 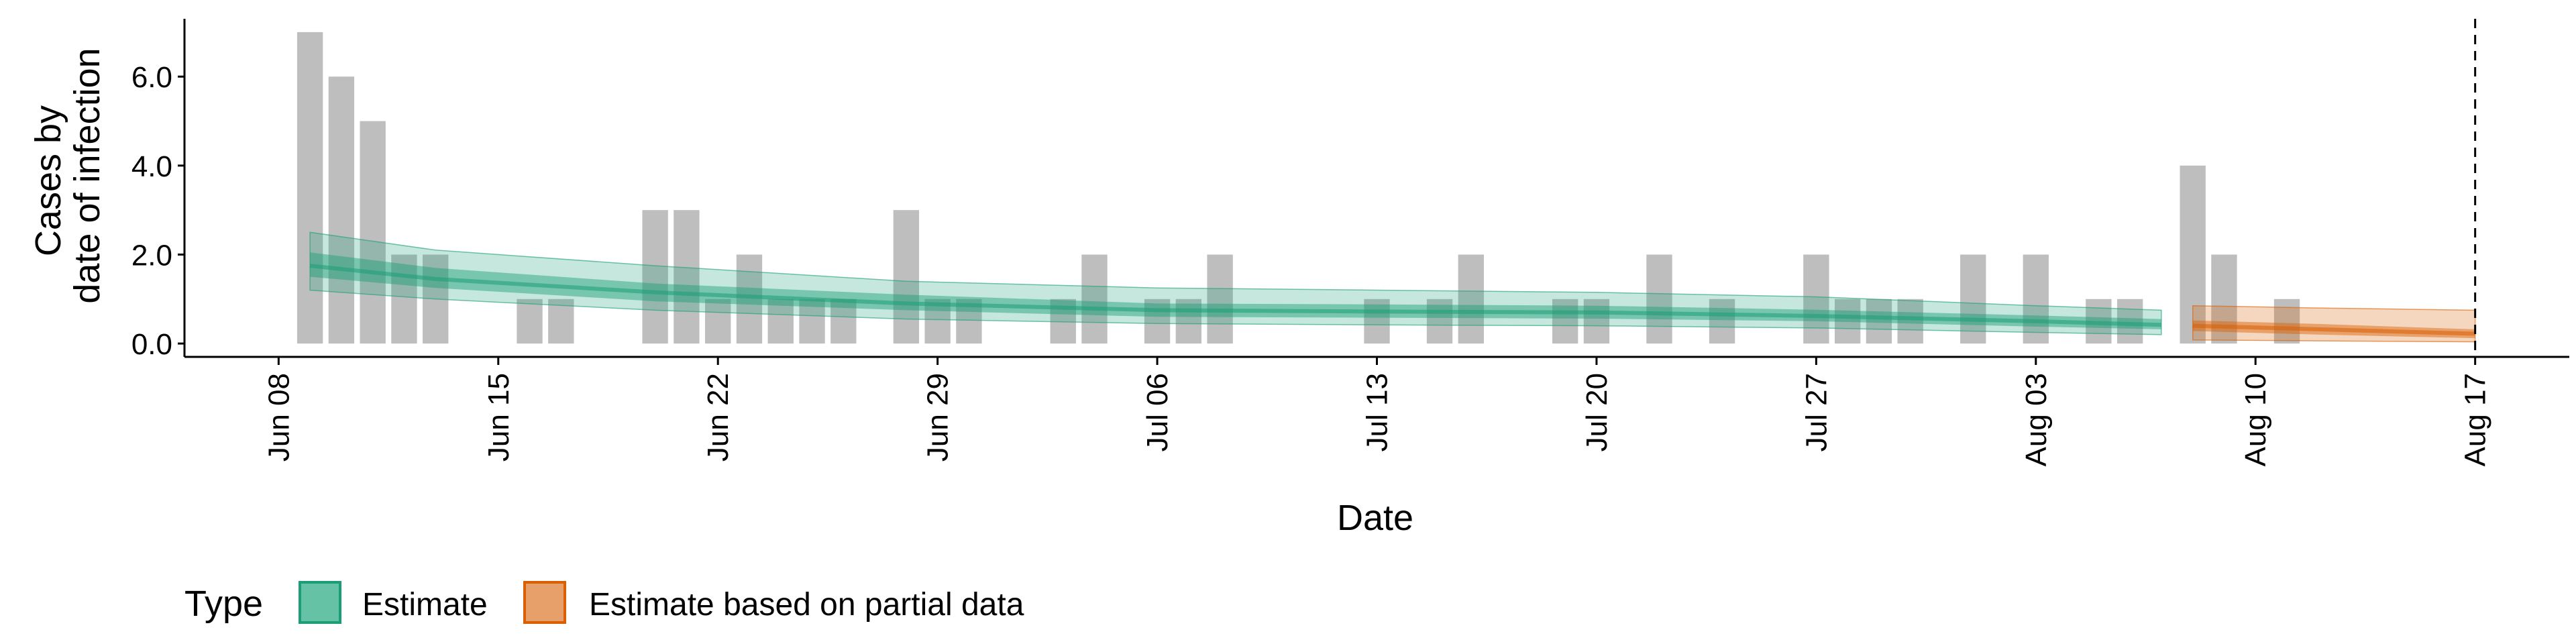 What do you see at coordinates (2475, 419) in the screenshot?
I see `x-tick-label: Aug 17` at bounding box center [2475, 419].